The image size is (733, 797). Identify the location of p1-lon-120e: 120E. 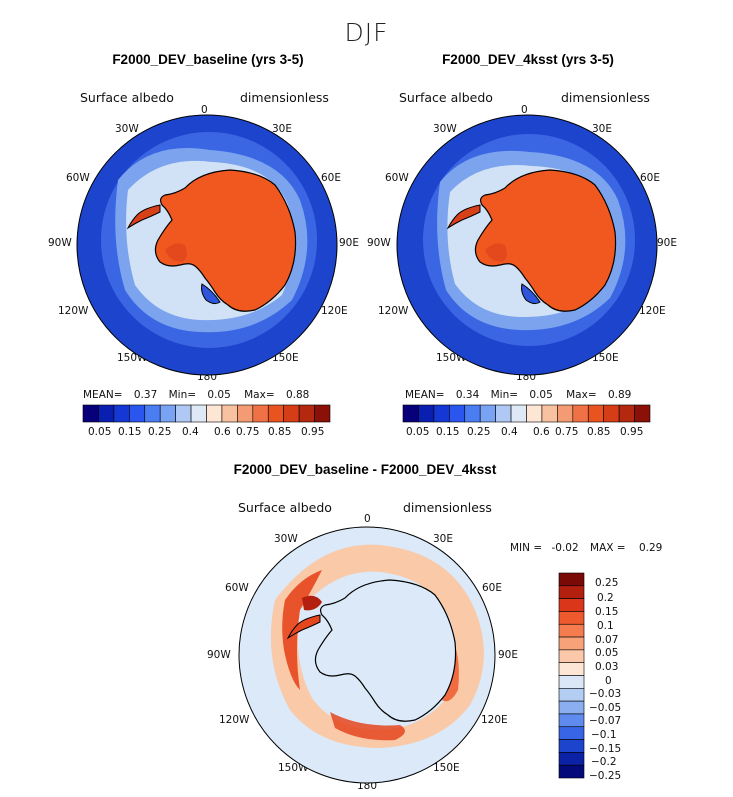
(334, 311).